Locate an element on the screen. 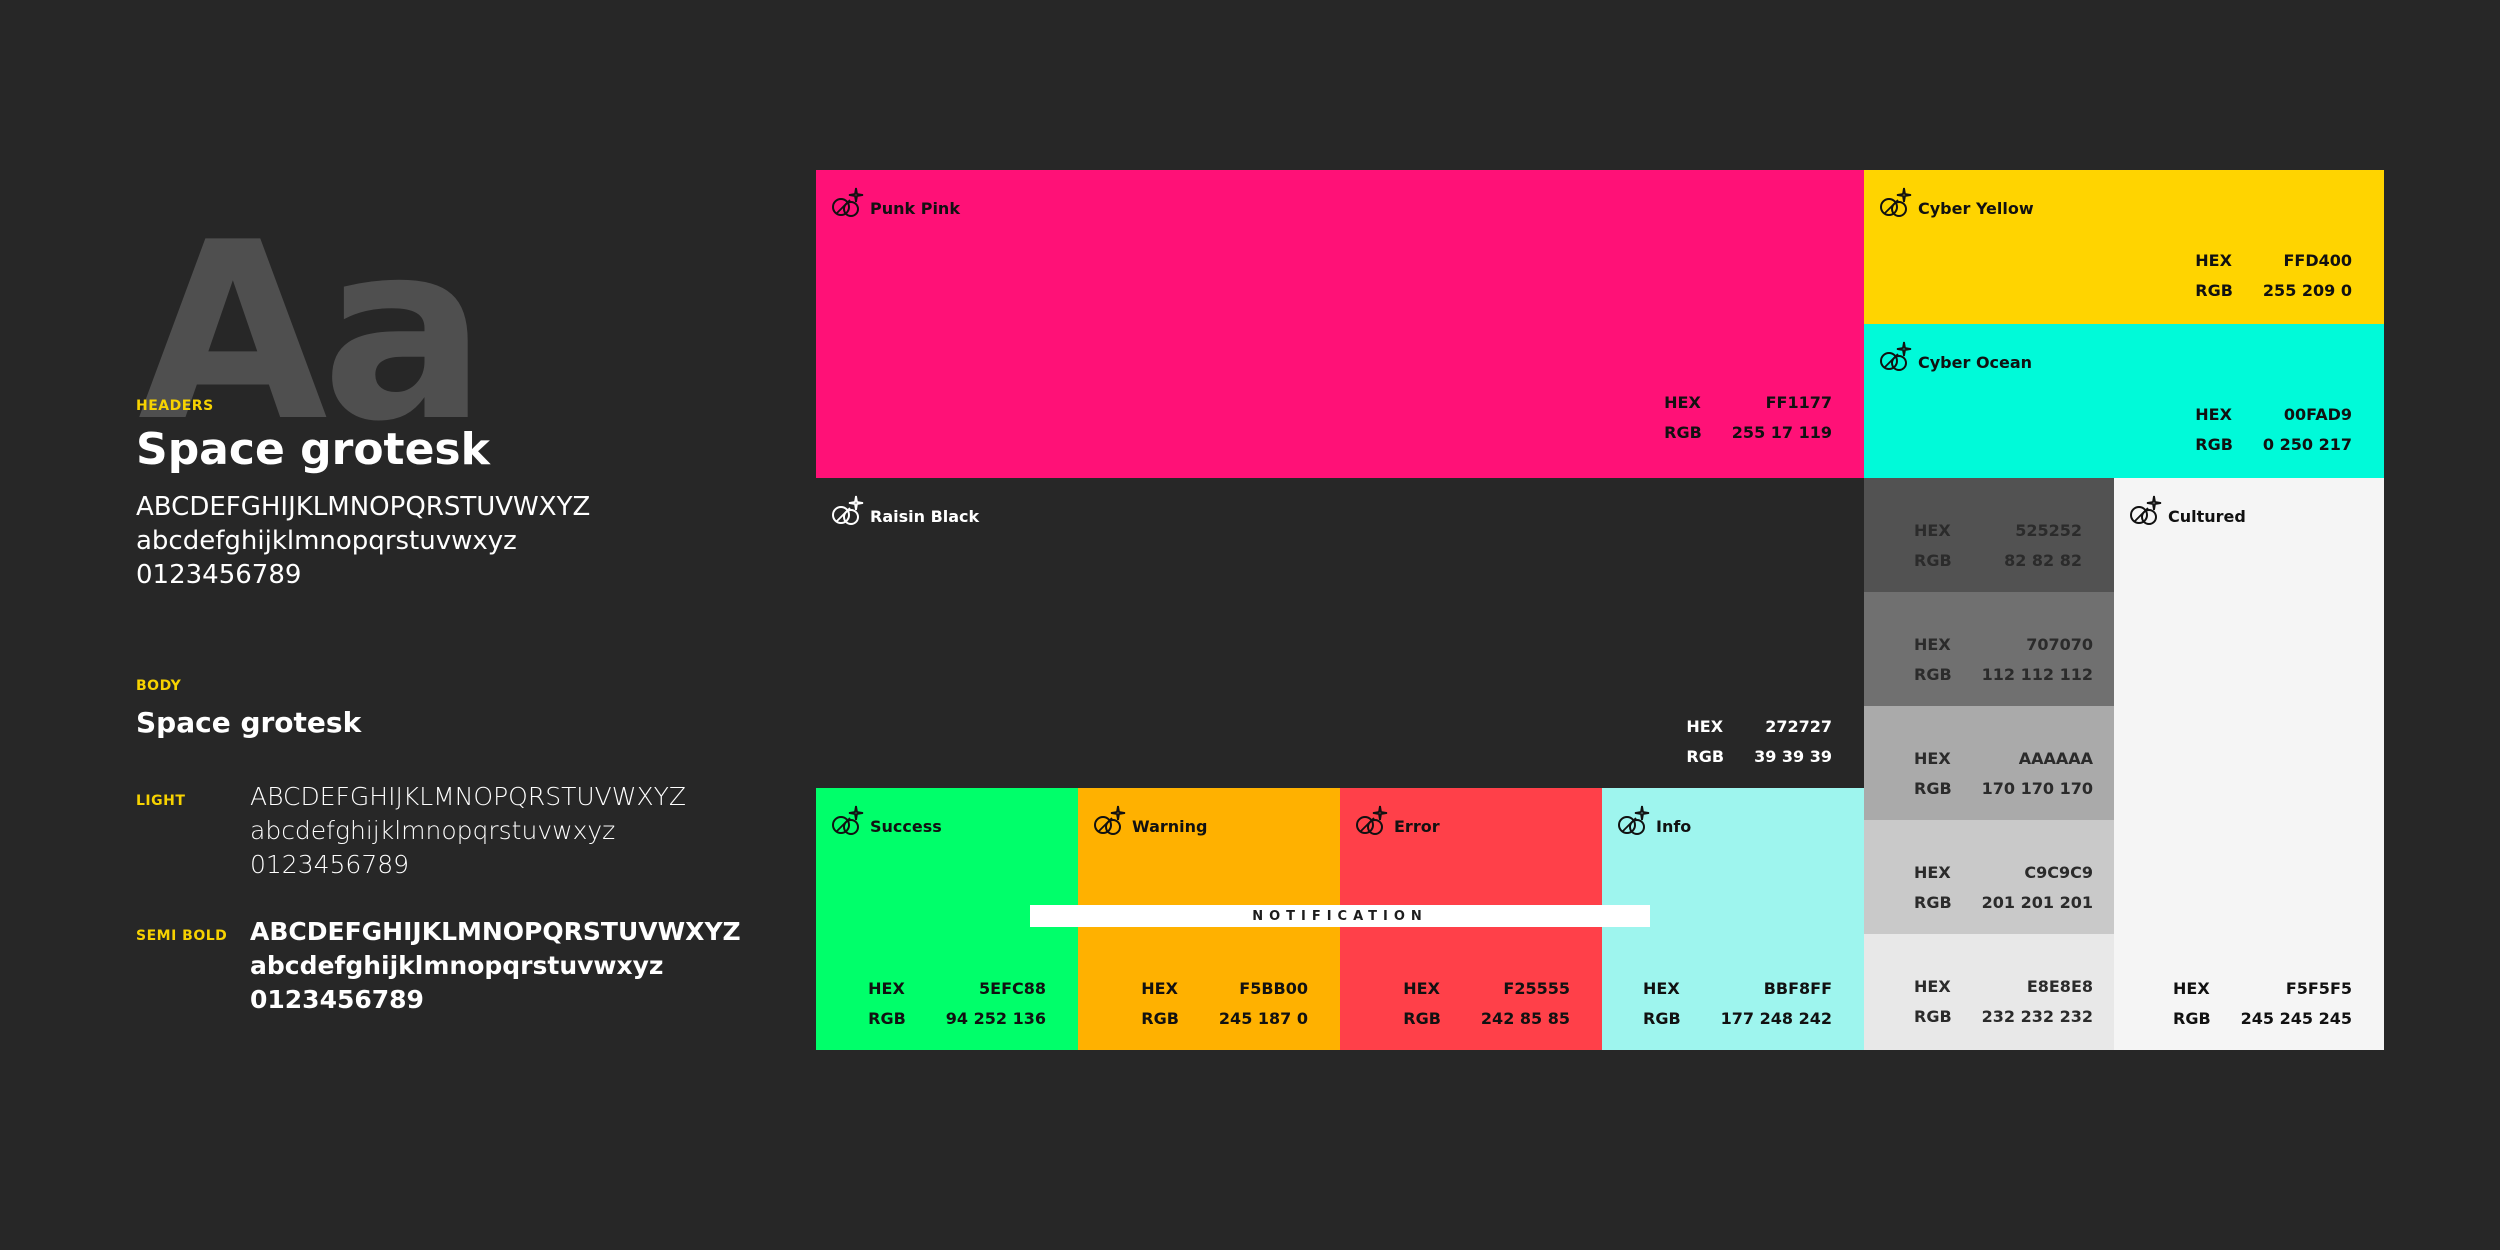 The image size is (2500, 1250). swatch-header: Cyber Ocean is located at coordinates (1955, 356).